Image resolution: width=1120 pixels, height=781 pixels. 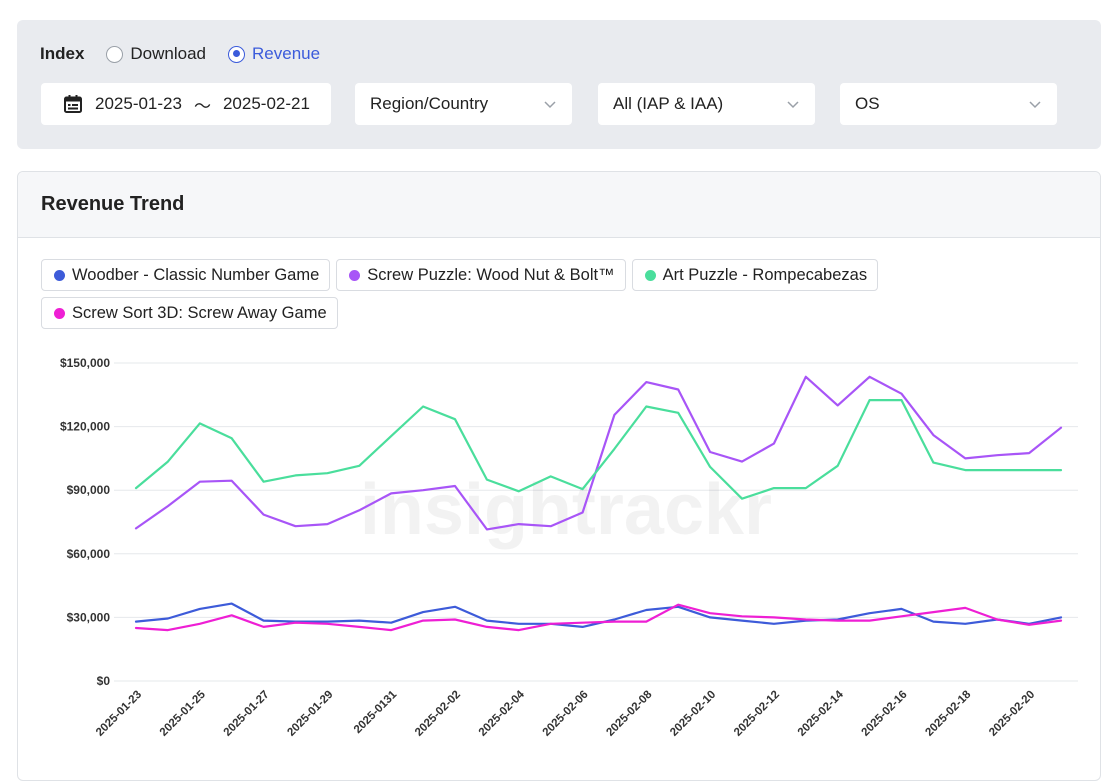 What do you see at coordinates (73, 104) in the screenshot?
I see `calendar-icon` at bounding box center [73, 104].